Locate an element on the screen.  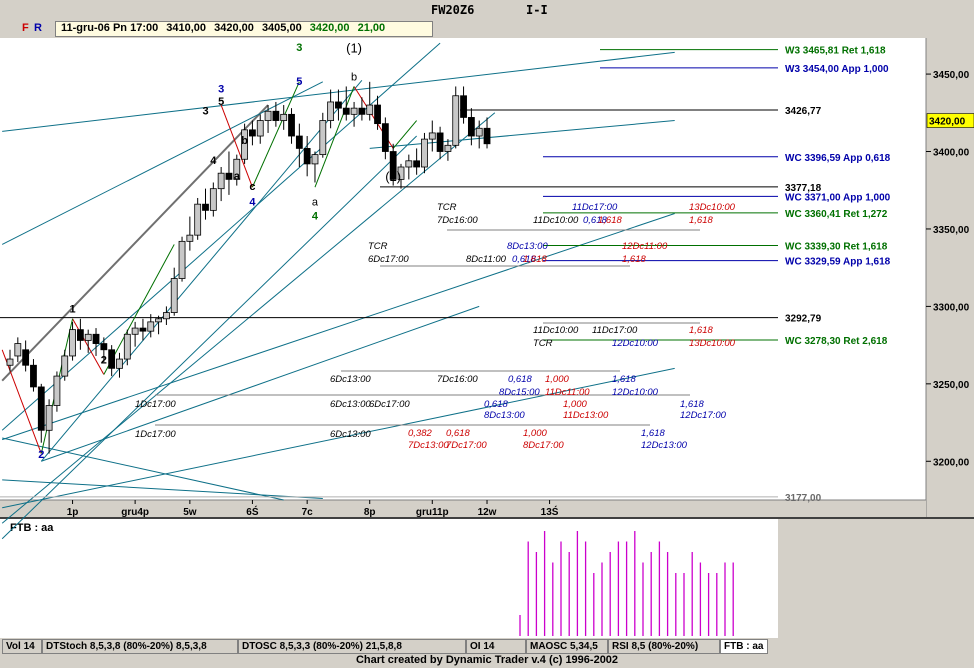
x-tick-label: 5w is located at coordinates (190, 512).